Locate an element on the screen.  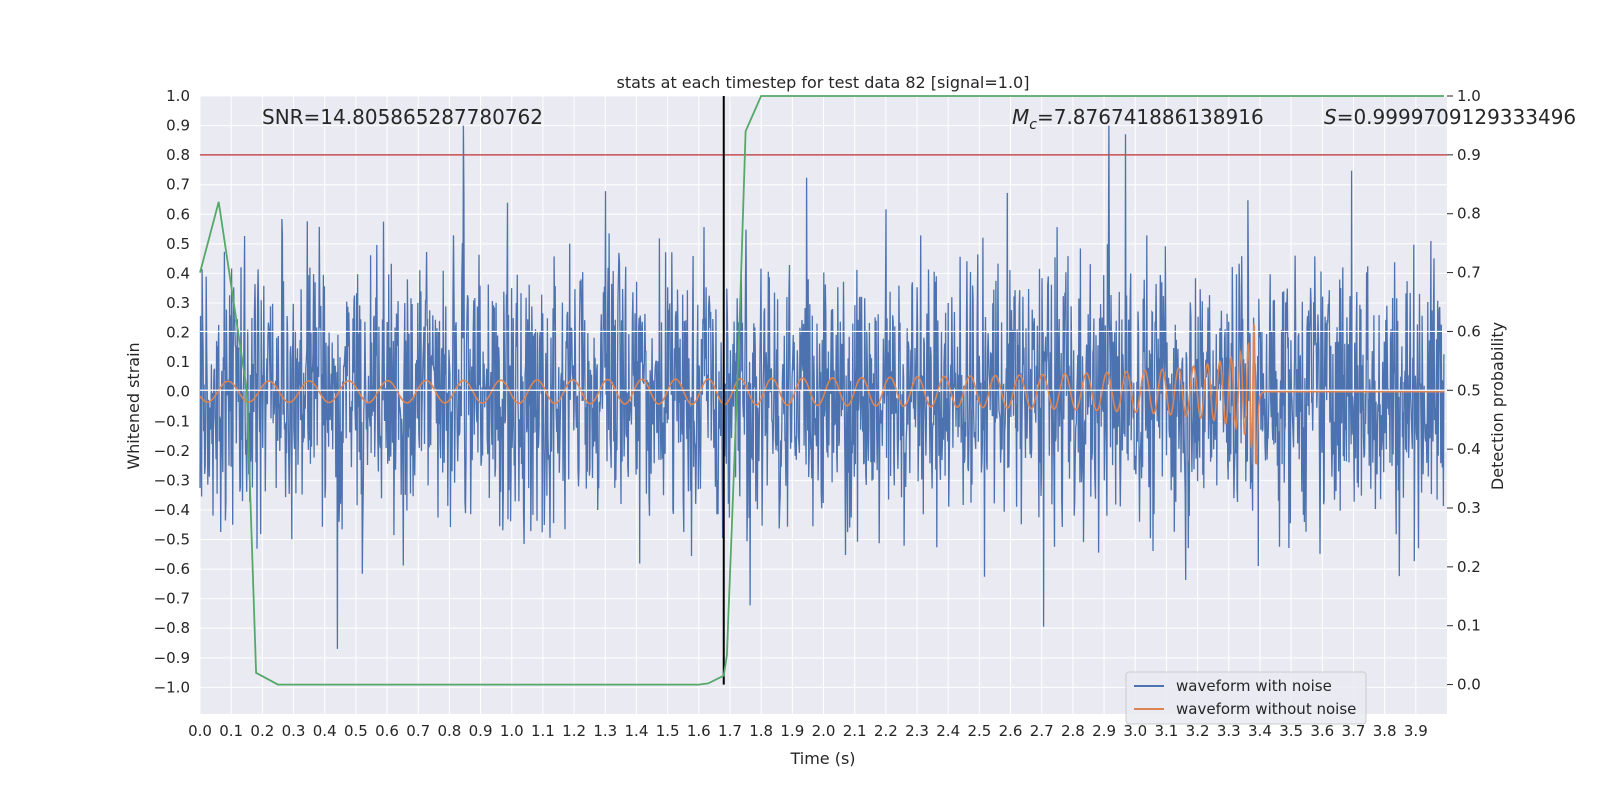
x-tick-label: 3.6 is located at coordinates (1322, 731).